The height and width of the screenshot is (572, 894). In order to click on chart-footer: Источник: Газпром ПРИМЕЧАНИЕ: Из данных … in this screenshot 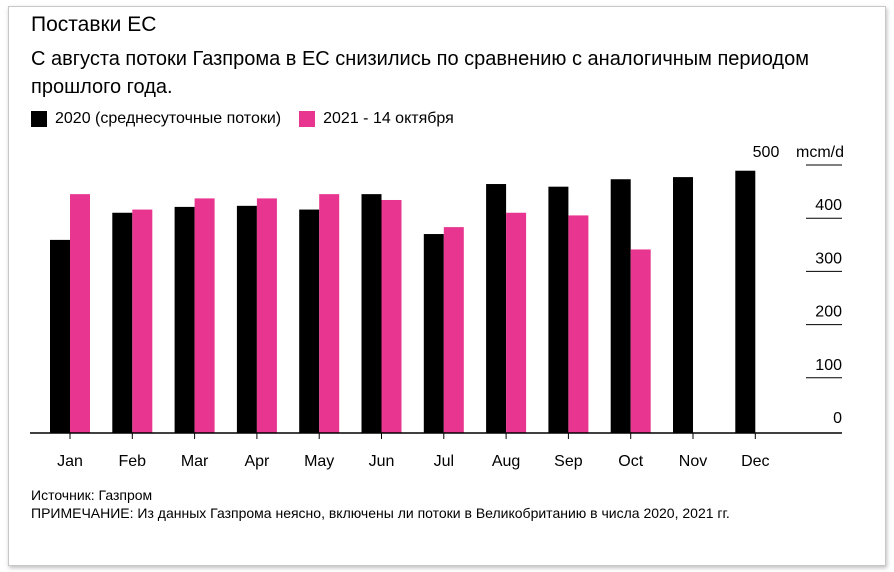, I will do `click(451, 504)`.